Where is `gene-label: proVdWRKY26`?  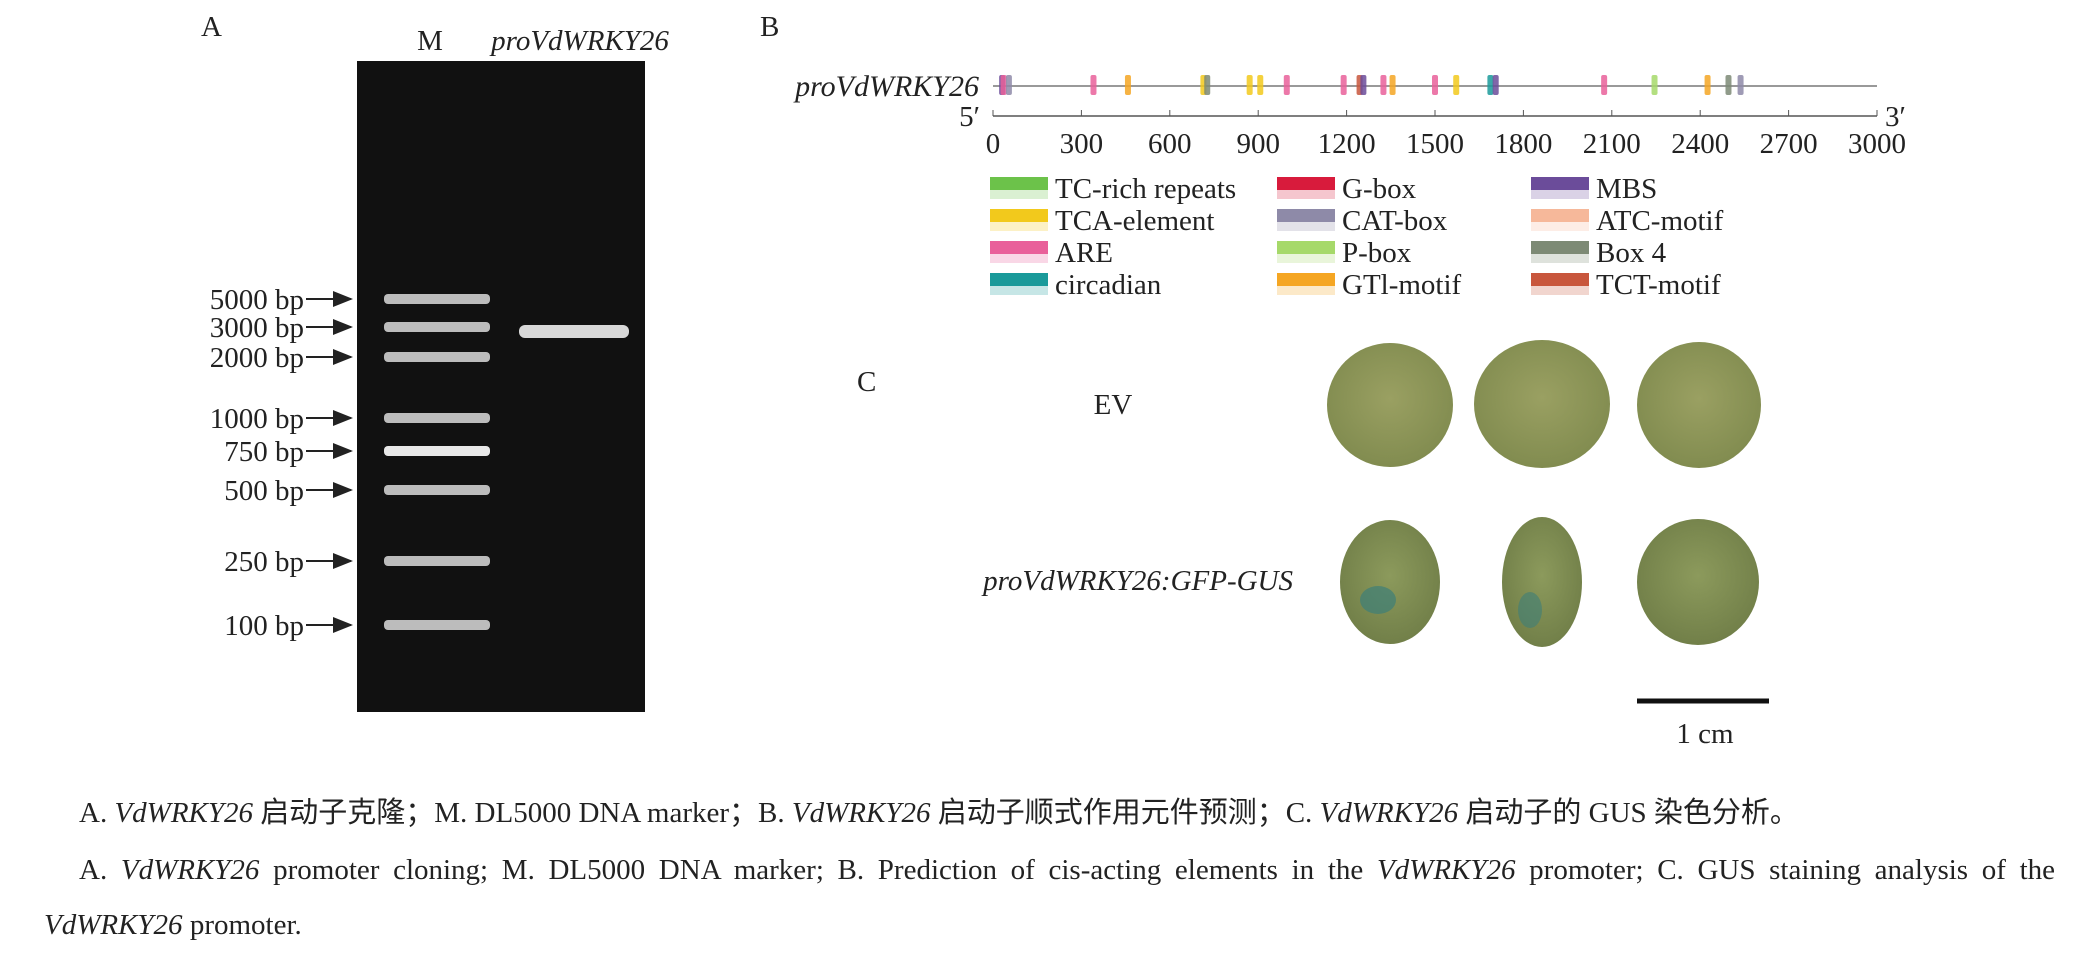 gene-label: proVdWRKY26 is located at coordinates (886, 86).